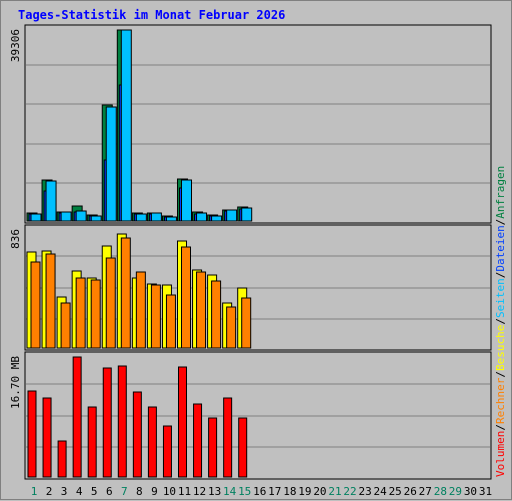 This screenshot has width=512, height=501. What do you see at coordinates (500, 192) in the screenshot?
I see `legend-item-anfragen: Anfragen` at bounding box center [500, 192].